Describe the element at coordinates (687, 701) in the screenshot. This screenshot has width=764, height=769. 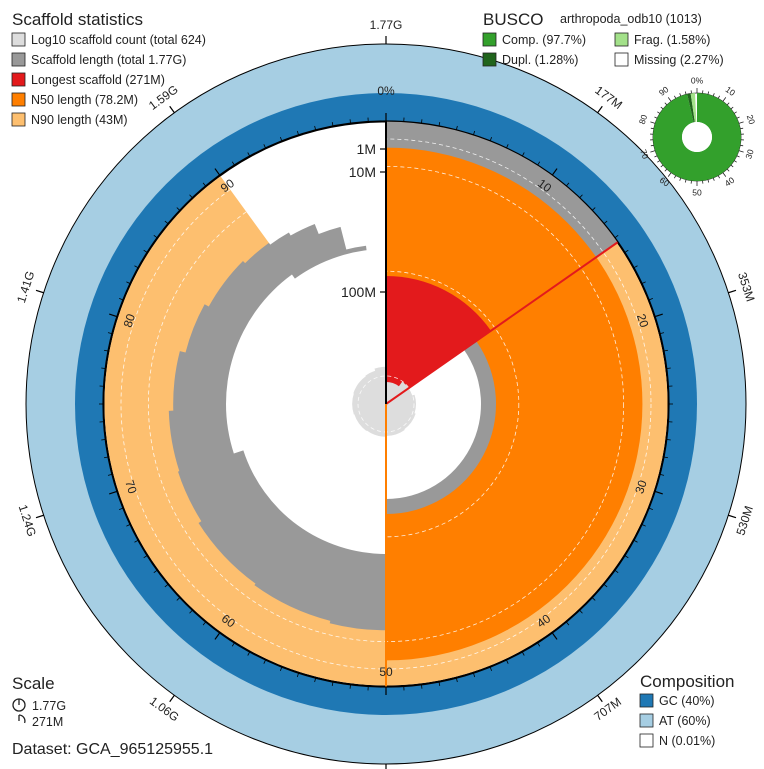
I see `composition-legend-label-0: GC (40%)` at that location.